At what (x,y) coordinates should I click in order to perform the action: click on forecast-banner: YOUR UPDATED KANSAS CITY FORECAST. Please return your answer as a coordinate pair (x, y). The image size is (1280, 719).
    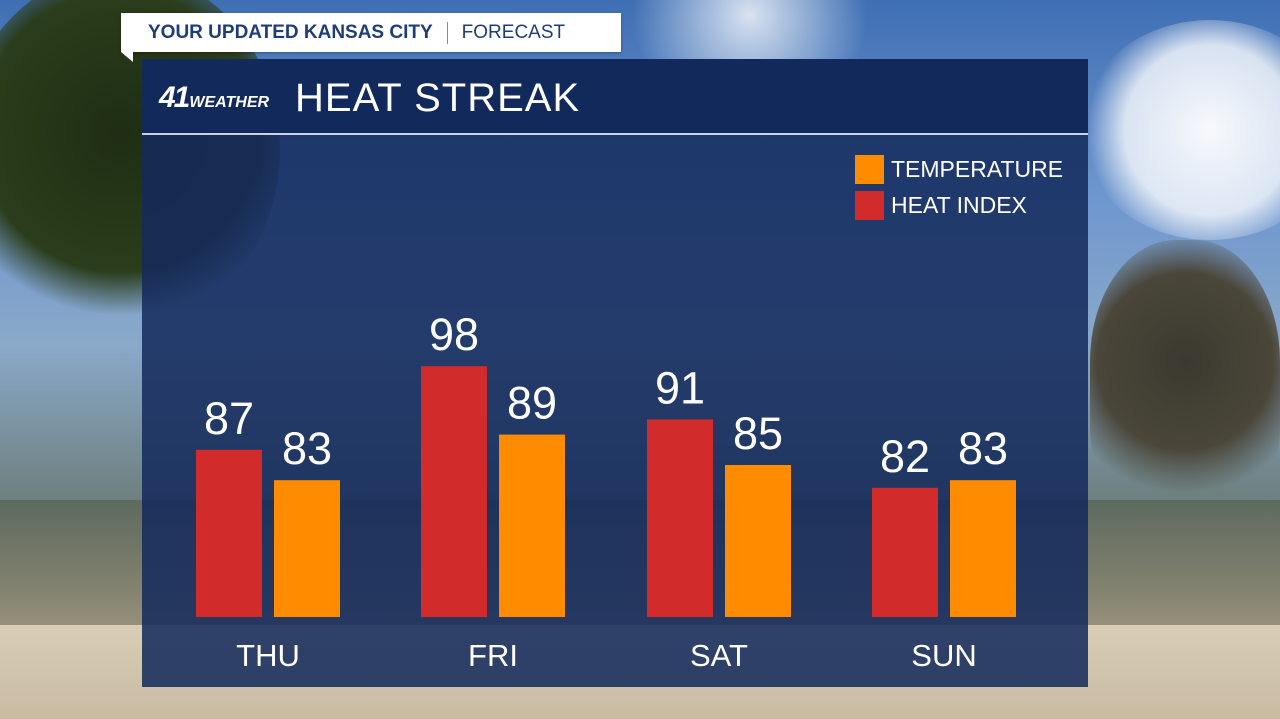
    Looking at the image, I should click on (371, 32).